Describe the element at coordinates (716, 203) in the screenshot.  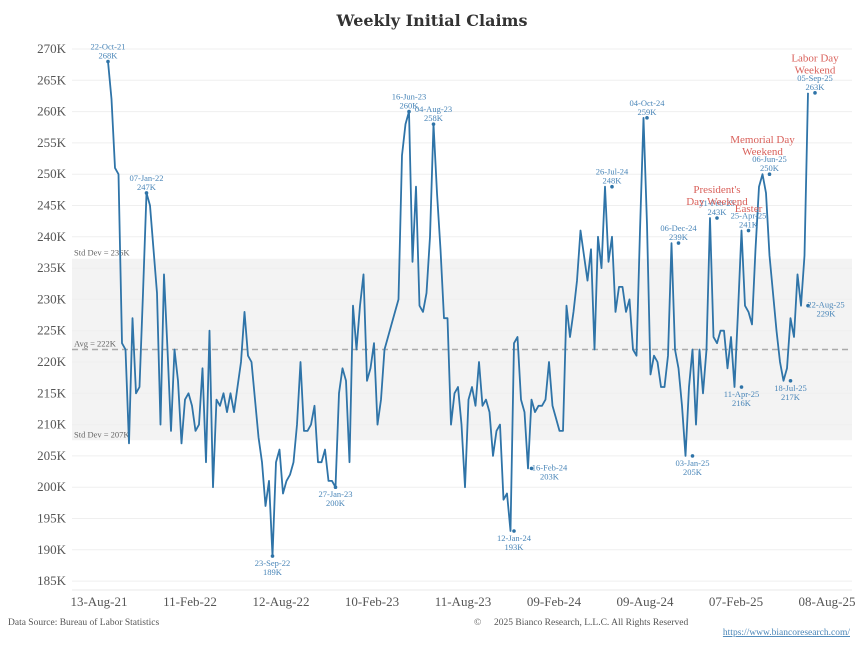
I see `annotation-date: 21-Feb-25` at that location.